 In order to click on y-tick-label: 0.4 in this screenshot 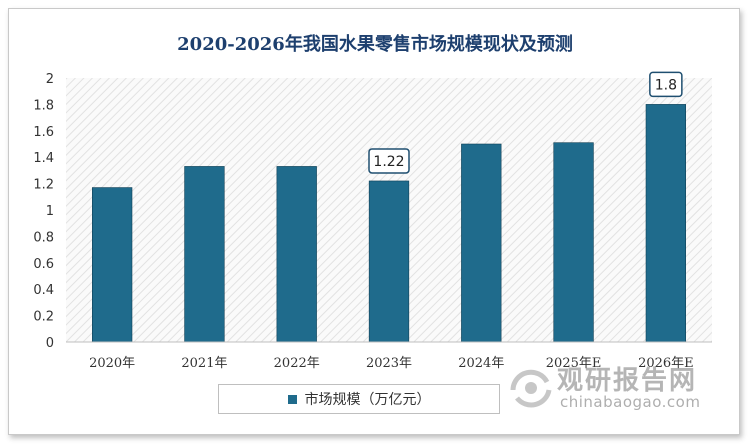, I will do `click(43, 290)`.